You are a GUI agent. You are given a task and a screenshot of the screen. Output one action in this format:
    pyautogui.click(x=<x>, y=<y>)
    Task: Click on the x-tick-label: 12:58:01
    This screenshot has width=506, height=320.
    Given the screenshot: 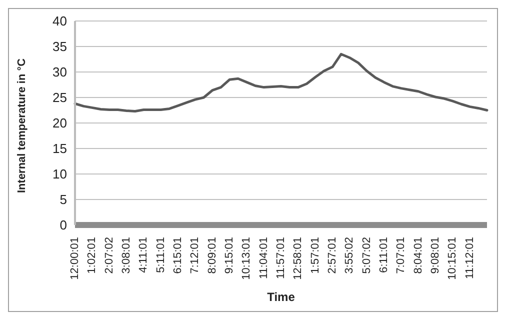 What is the action you would take?
    pyautogui.click(x=298, y=258)
    